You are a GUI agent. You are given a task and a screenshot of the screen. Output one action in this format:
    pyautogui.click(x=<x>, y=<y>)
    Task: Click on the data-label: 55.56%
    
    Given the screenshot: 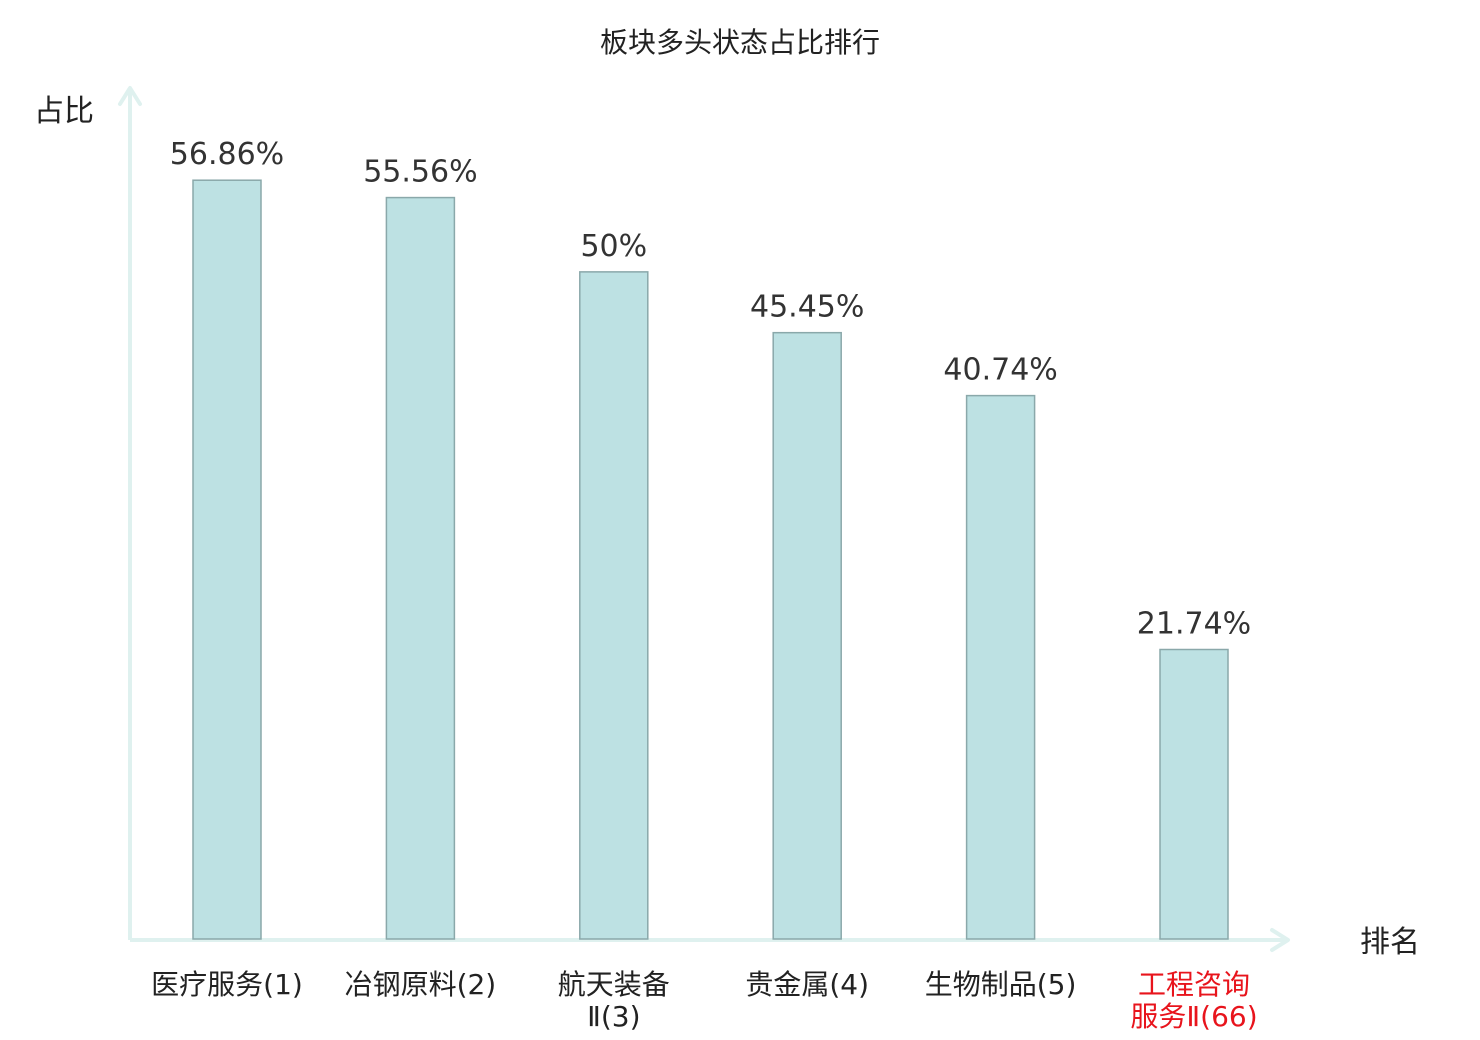 What is the action you would take?
    pyautogui.click(x=420, y=172)
    